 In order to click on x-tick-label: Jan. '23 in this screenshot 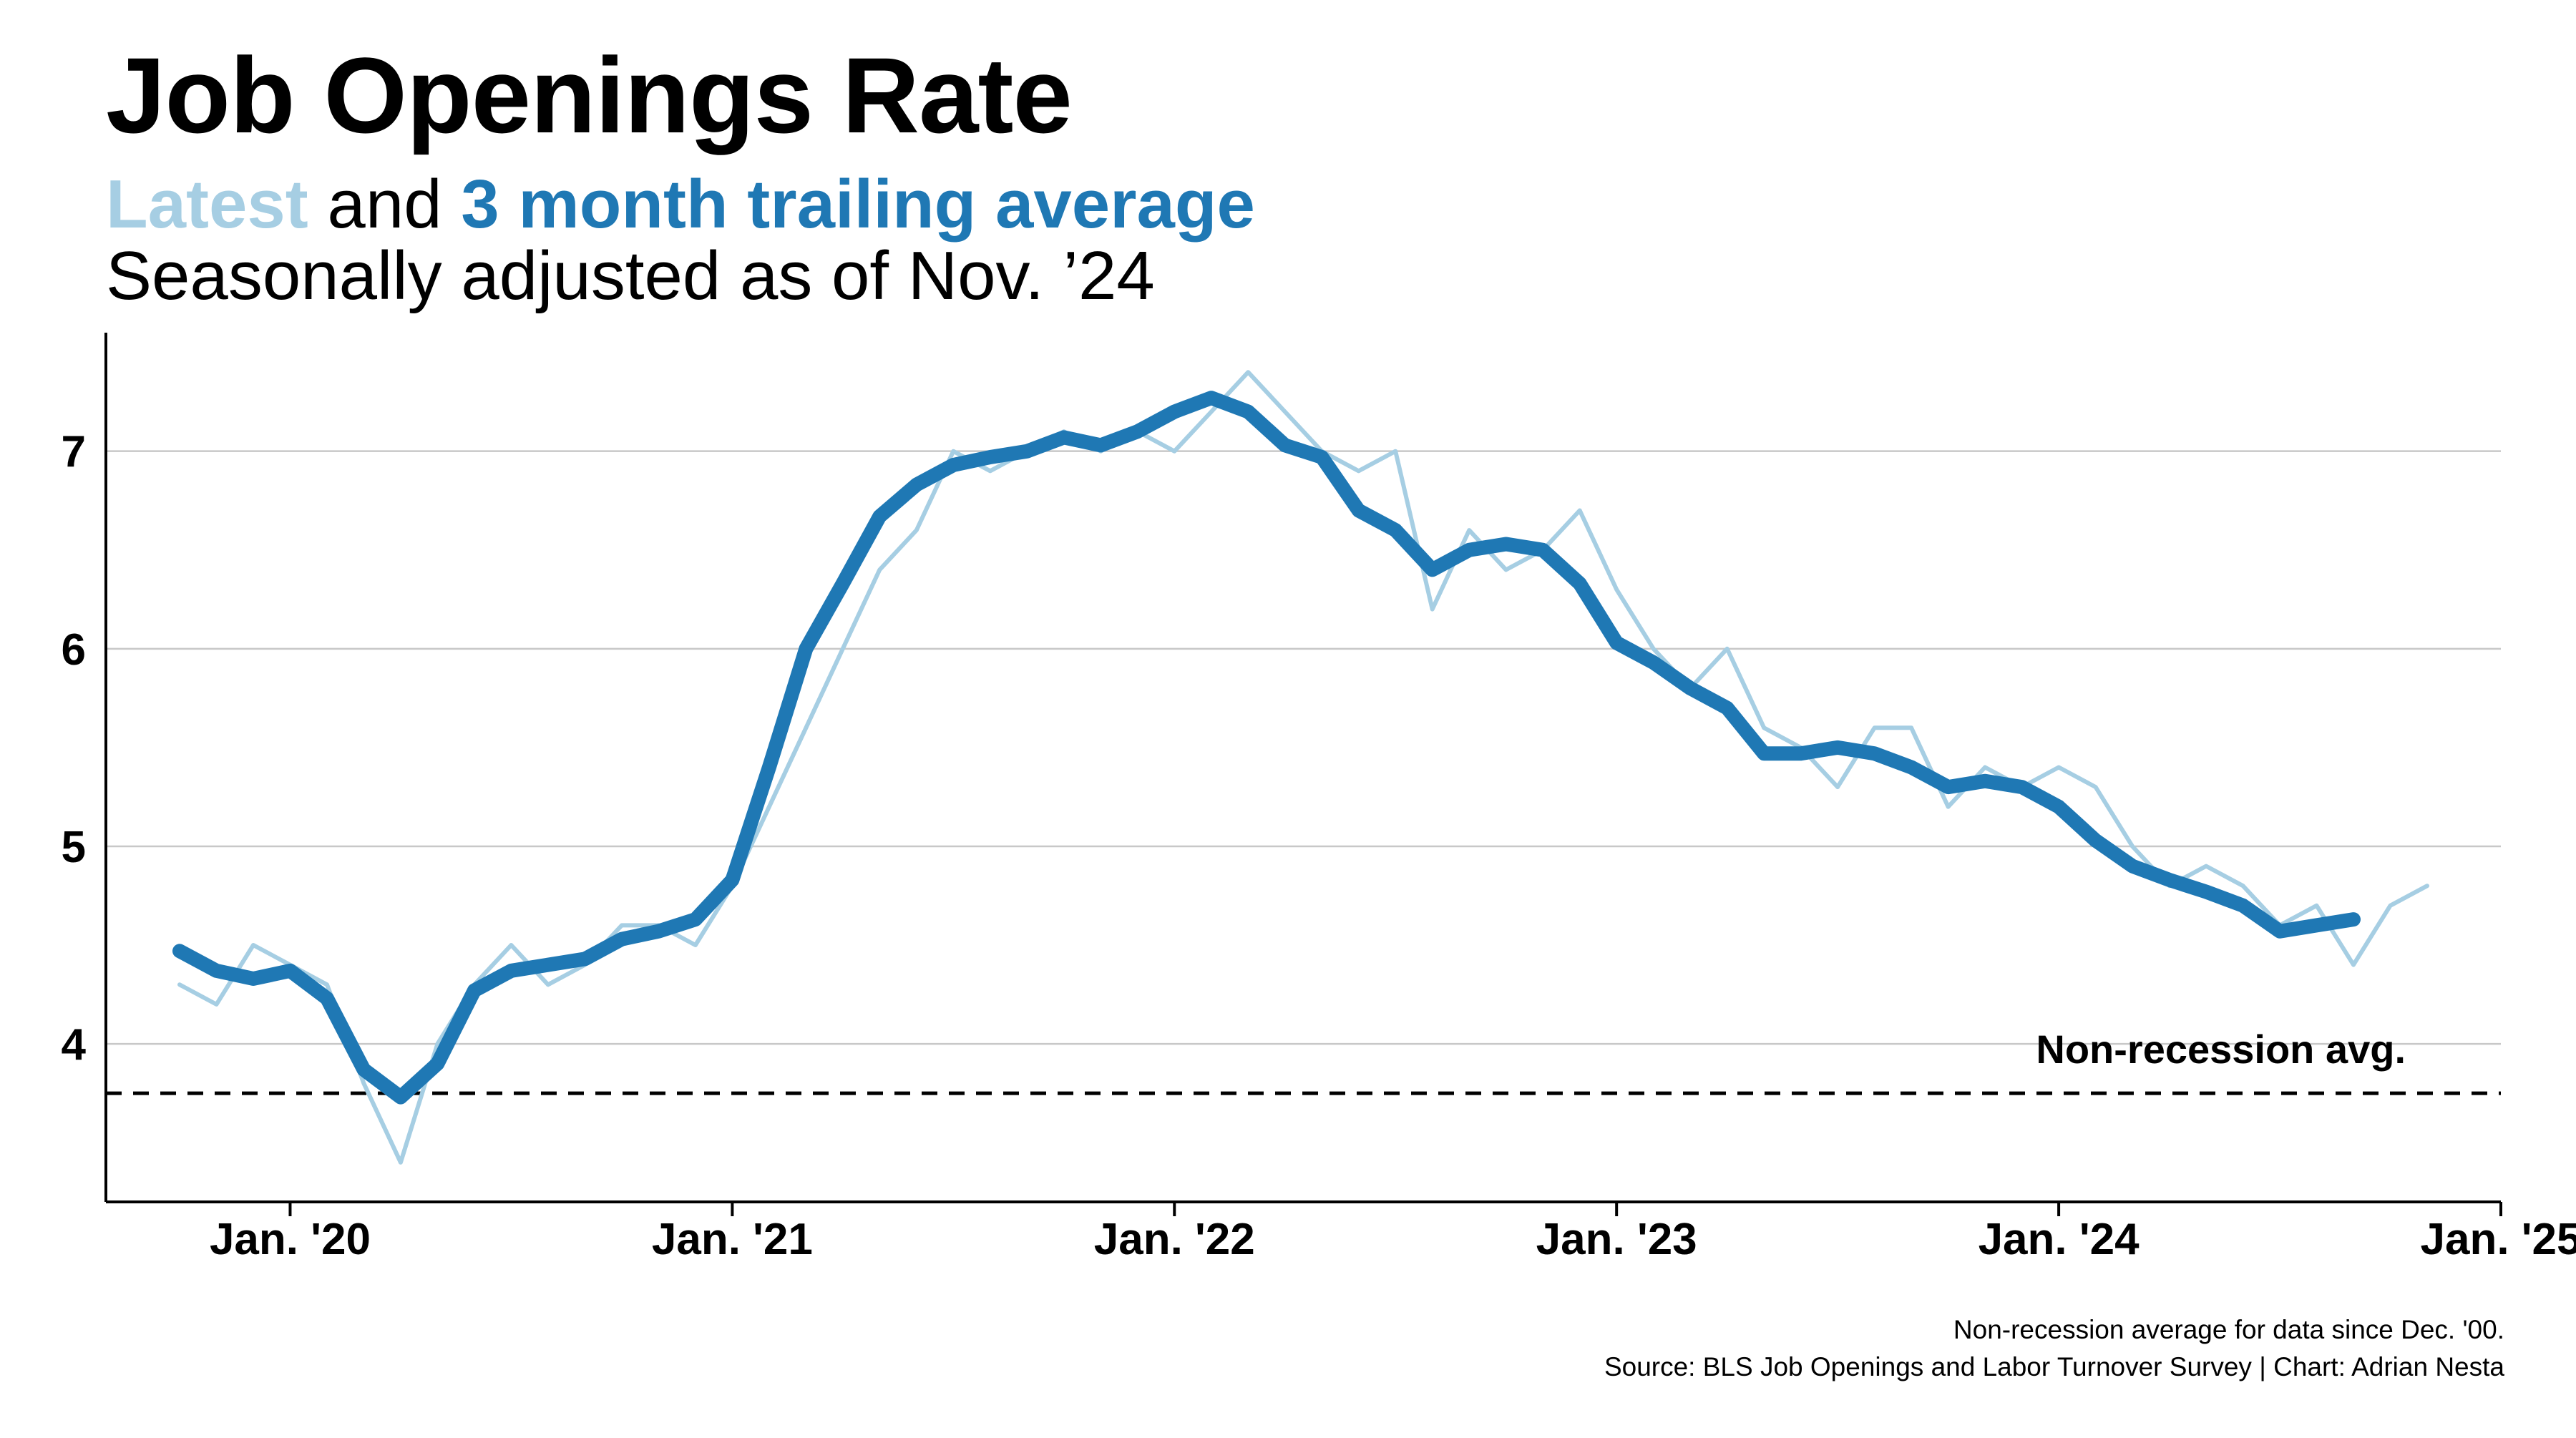, I will do `click(1616, 1240)`.